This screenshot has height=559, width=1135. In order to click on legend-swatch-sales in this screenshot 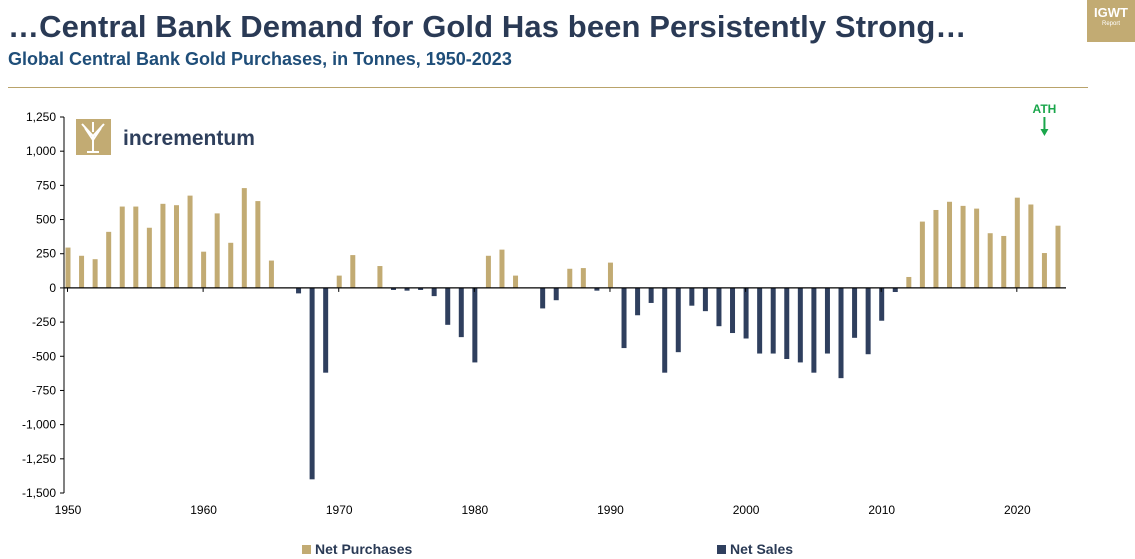, I will do `click(721, 549)`.